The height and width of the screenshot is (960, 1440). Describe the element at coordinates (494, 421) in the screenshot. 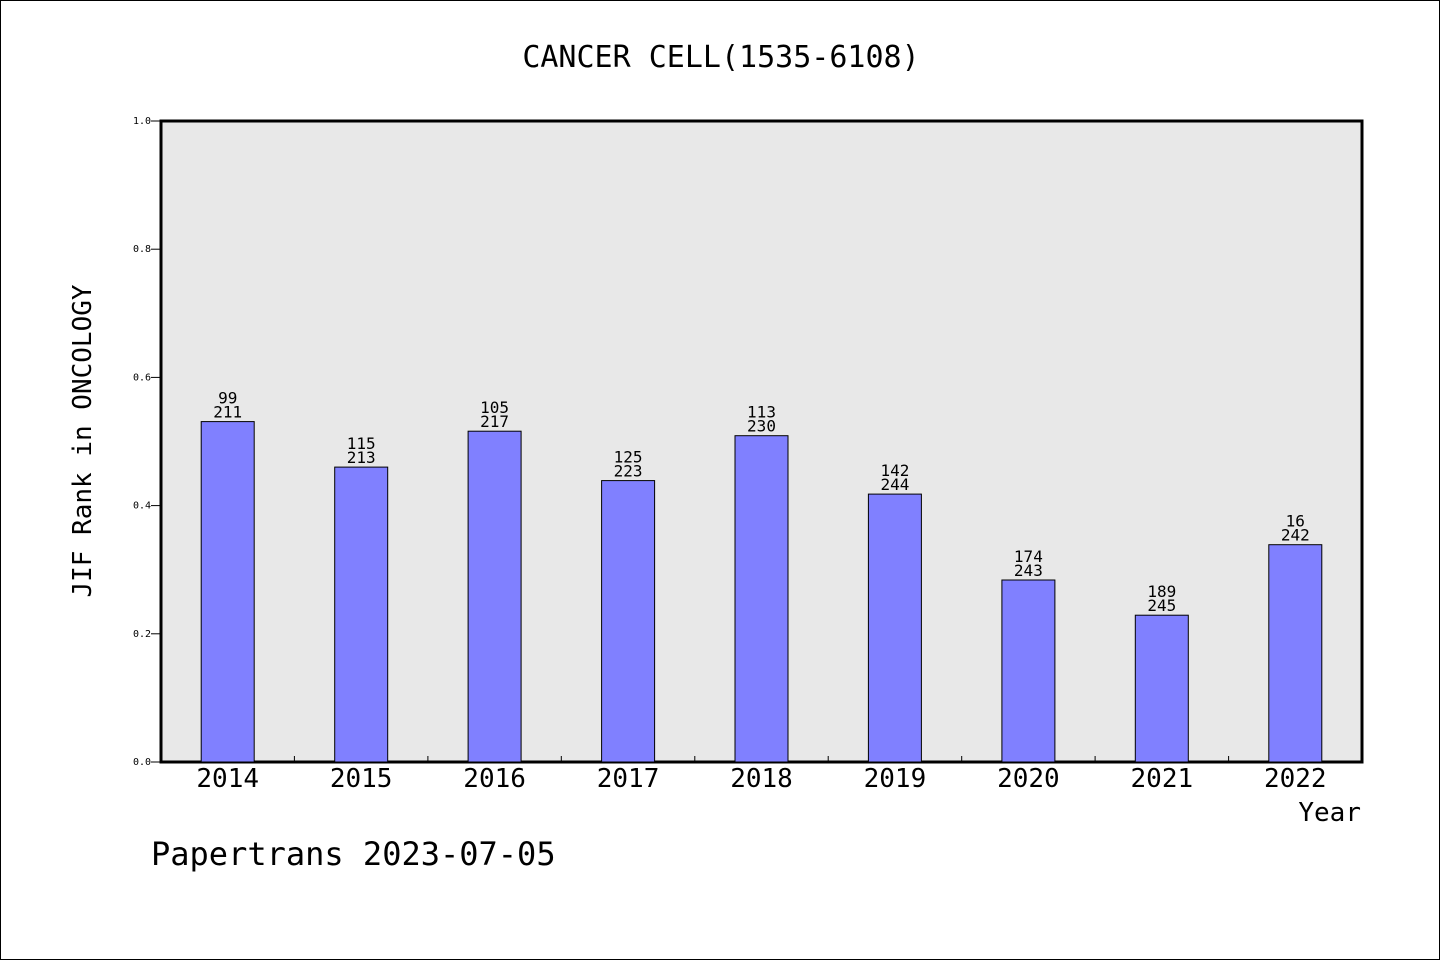

I see `data-label-total-2016: 217` at that location.